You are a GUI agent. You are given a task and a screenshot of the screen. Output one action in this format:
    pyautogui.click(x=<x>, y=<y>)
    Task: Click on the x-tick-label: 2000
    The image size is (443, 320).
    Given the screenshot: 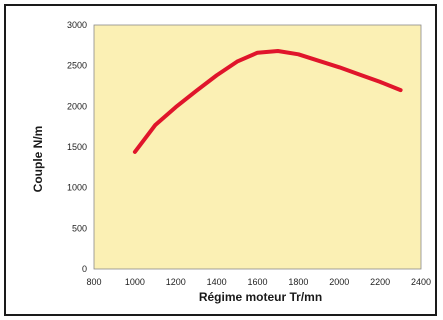 What is the action you would take?
    pyautogui.click(x=339, y=282)
    